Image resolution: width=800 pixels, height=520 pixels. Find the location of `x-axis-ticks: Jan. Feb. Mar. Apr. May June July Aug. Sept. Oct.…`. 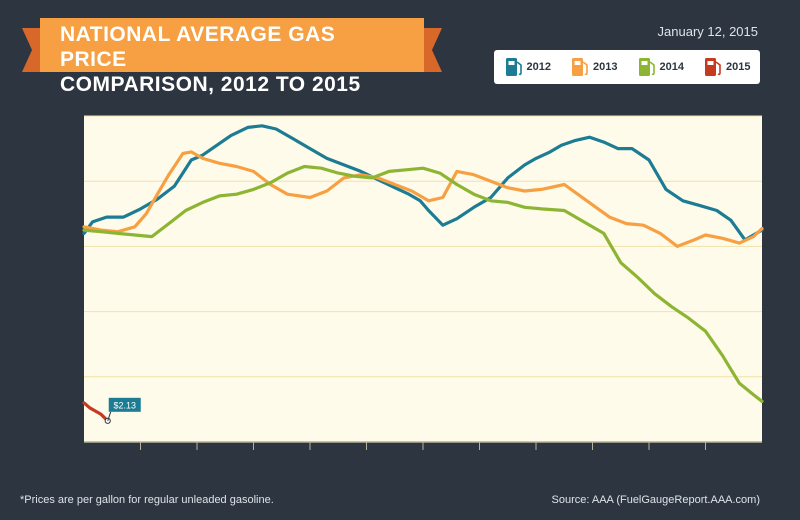

x-axis-ticks: Jan. Feb. Mar. Apr. May June July Aug. Sept. Oct.… is located at coordinates (423, 457).